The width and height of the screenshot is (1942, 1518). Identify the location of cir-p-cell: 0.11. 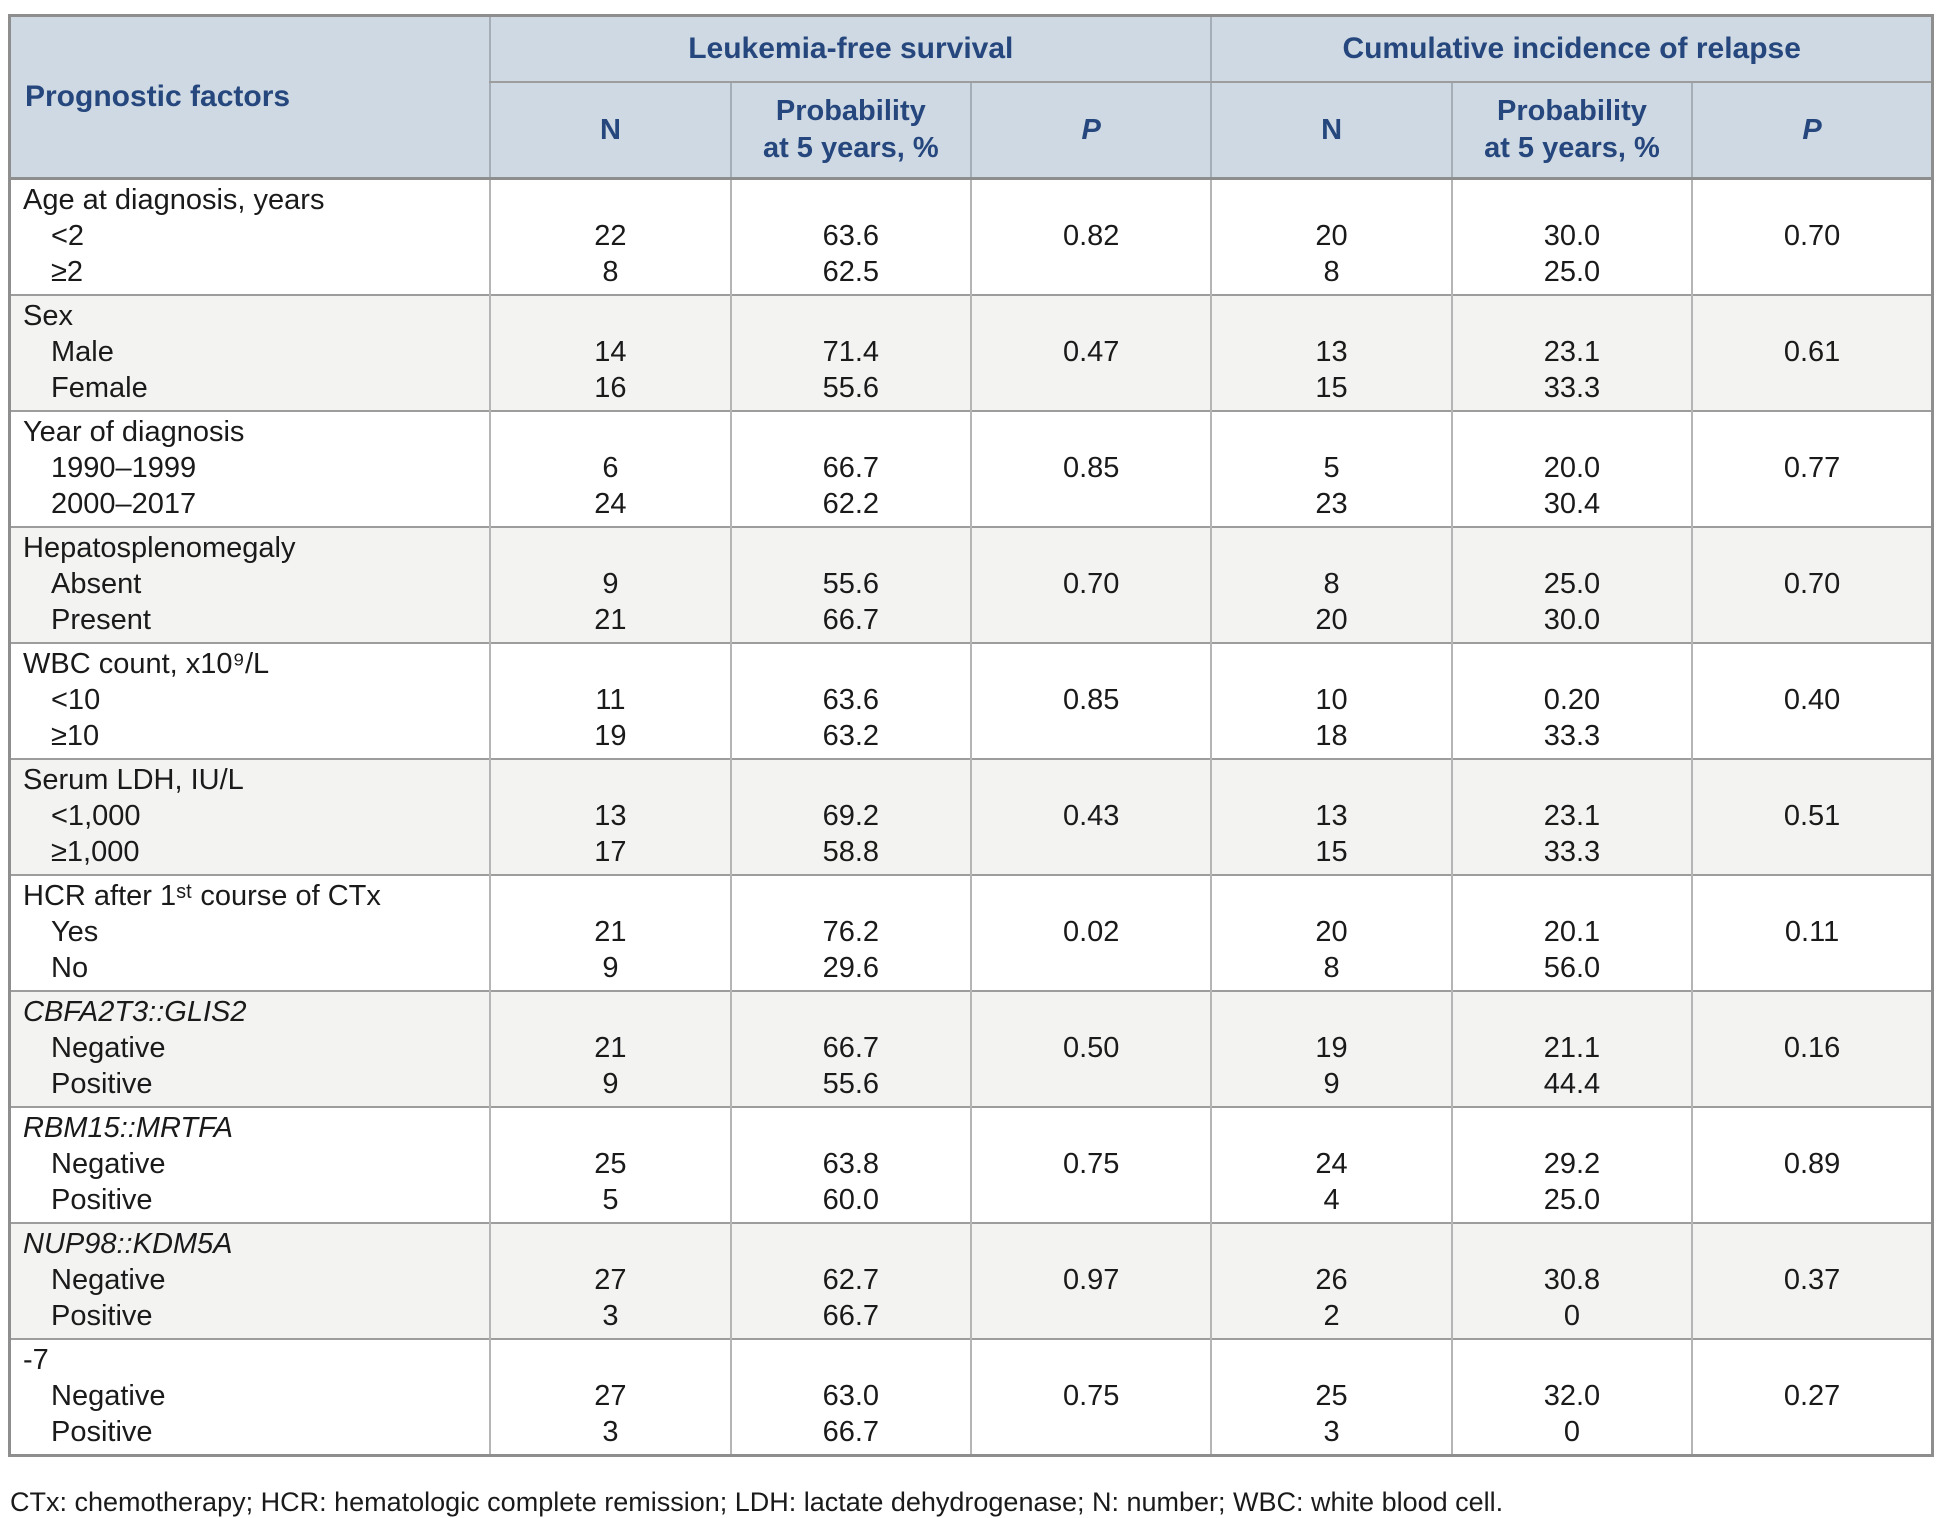
(1812, 933).